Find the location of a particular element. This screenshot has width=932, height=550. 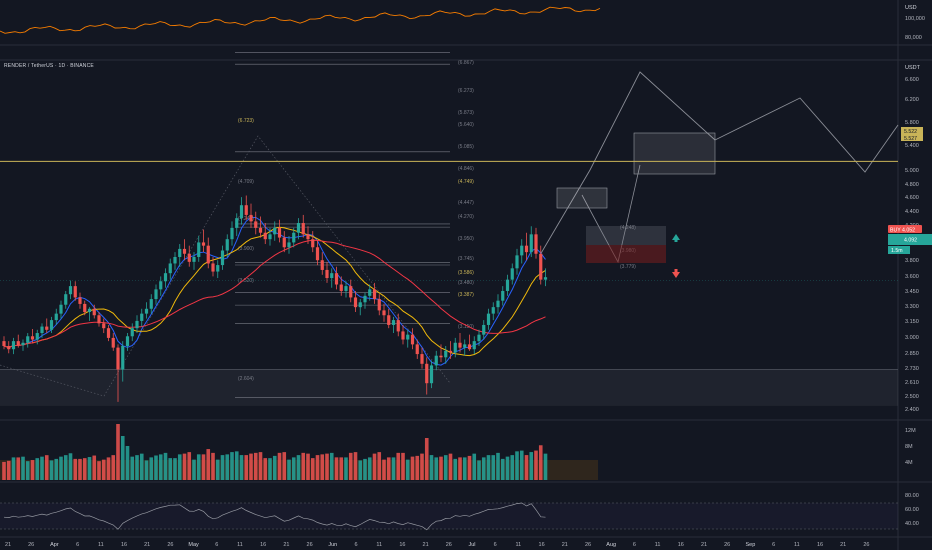

time-axis-label: May is located at coordinates (193, 545).